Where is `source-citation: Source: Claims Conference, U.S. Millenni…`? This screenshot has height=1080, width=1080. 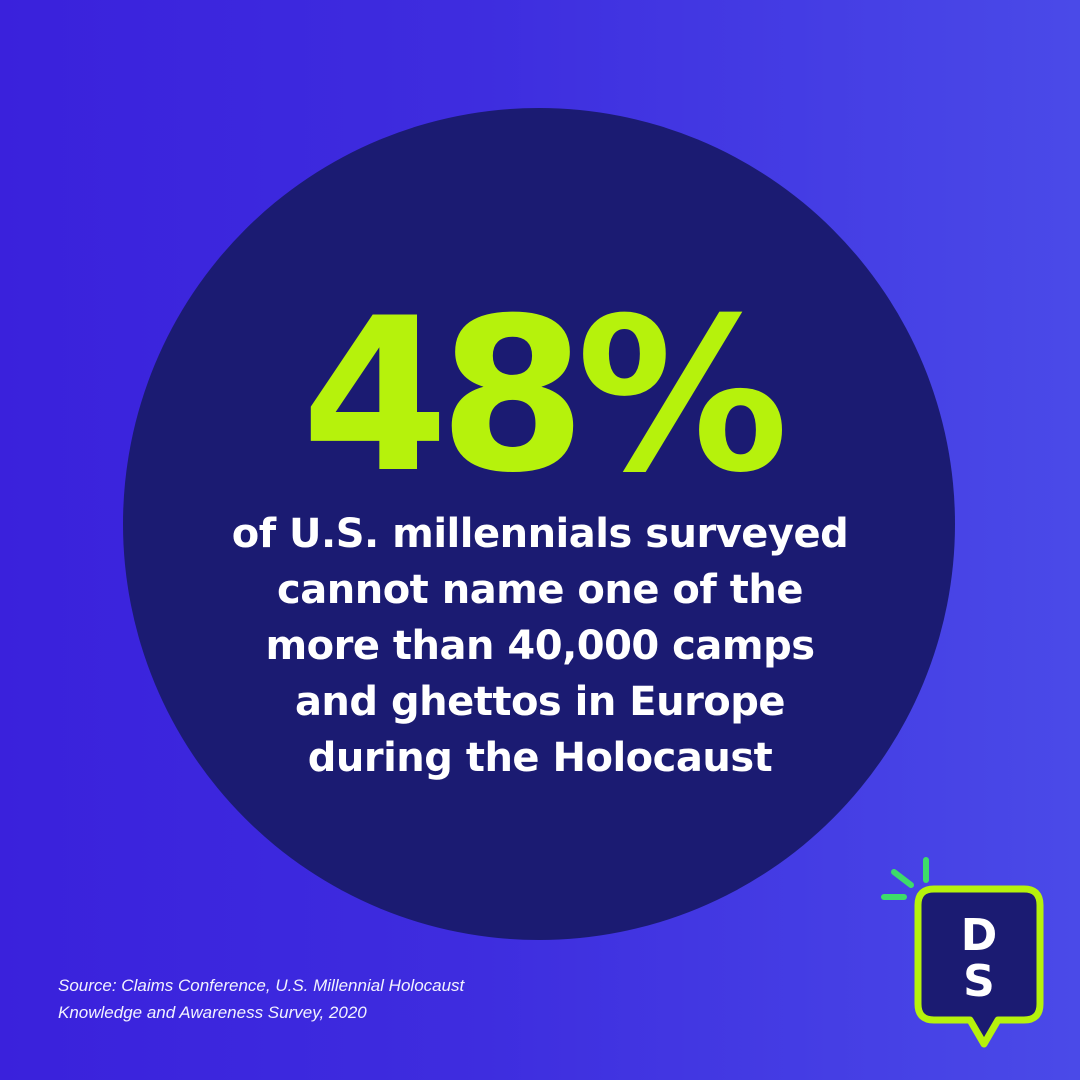
source-citation: Source: Claims Conference, U.S. Millenni… is located at coordinates (261, 999).